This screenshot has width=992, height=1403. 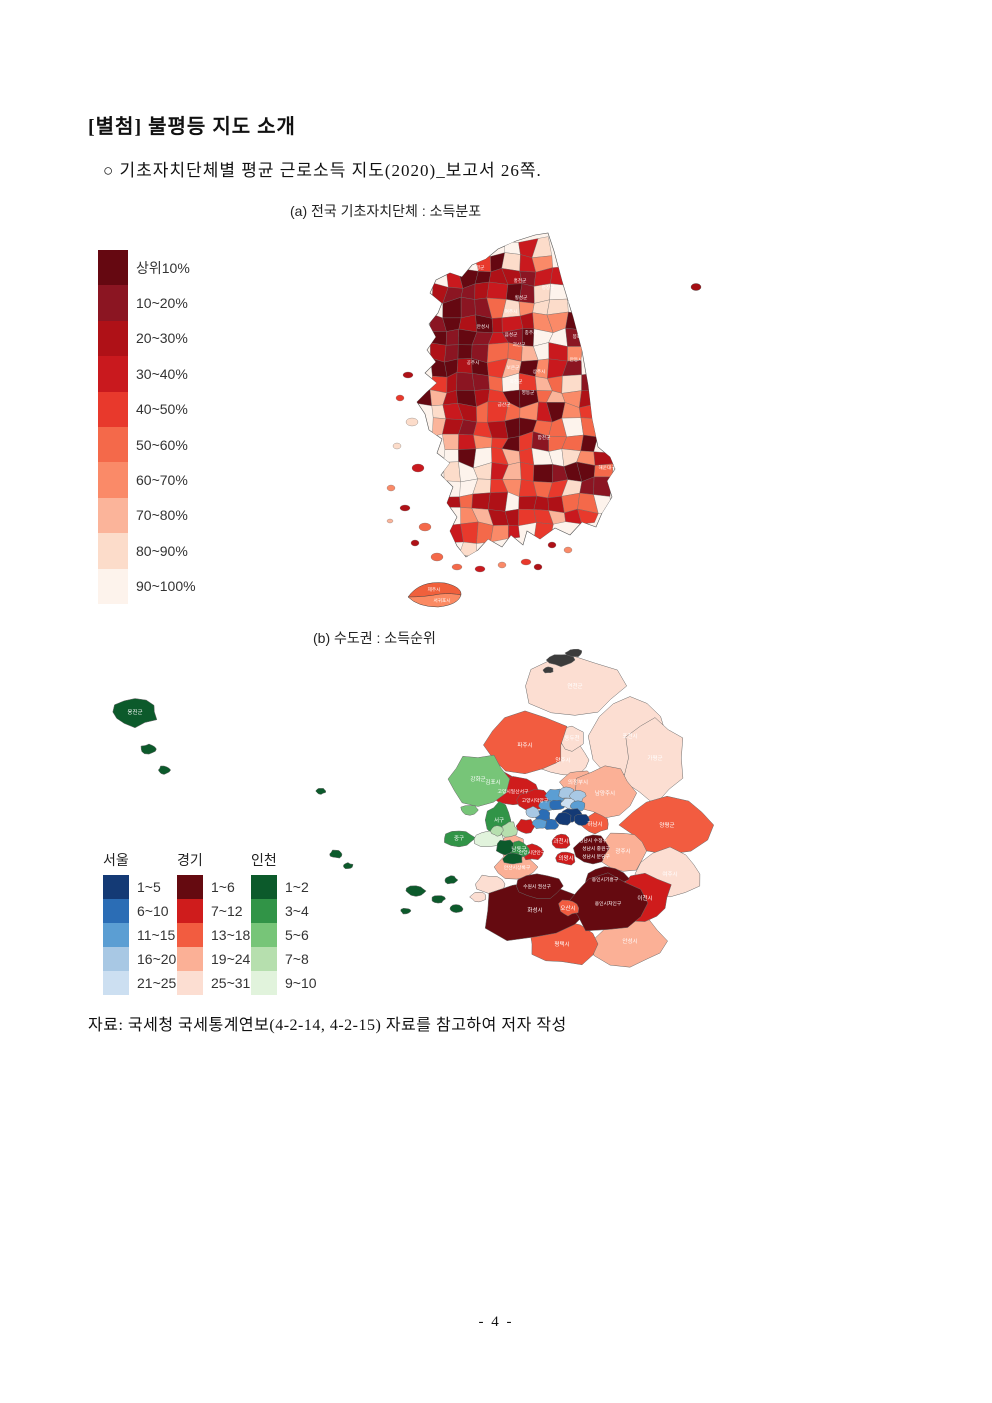 What do you see at coordinates (223, 887) in the screenshot?
I see `legend-b-label: 1~6` at bounding box center [223, 887].